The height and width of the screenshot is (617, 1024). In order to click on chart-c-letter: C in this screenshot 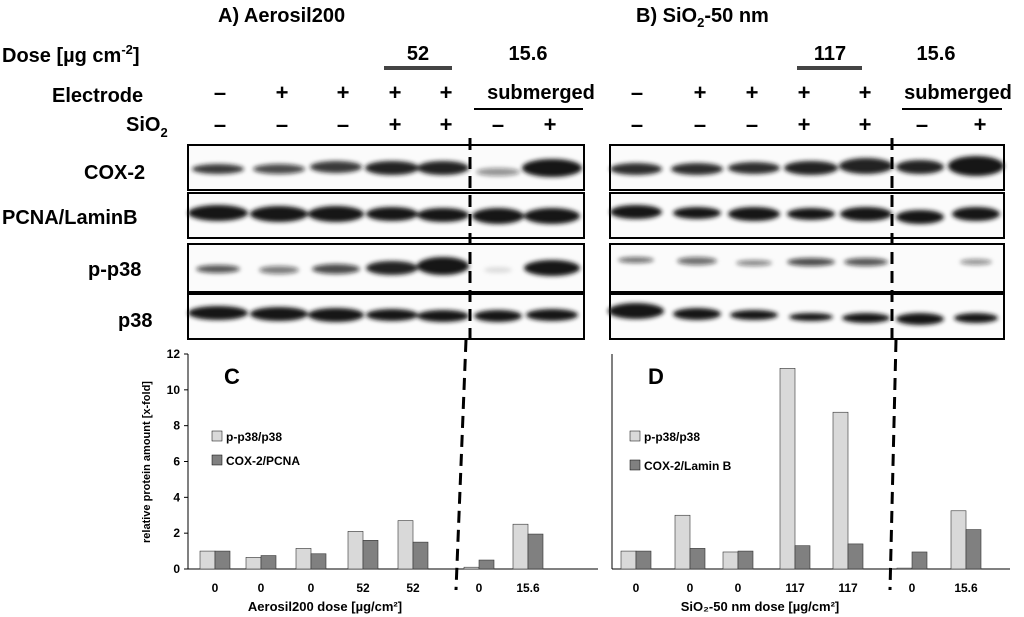, I will do `click(232, 376)`.